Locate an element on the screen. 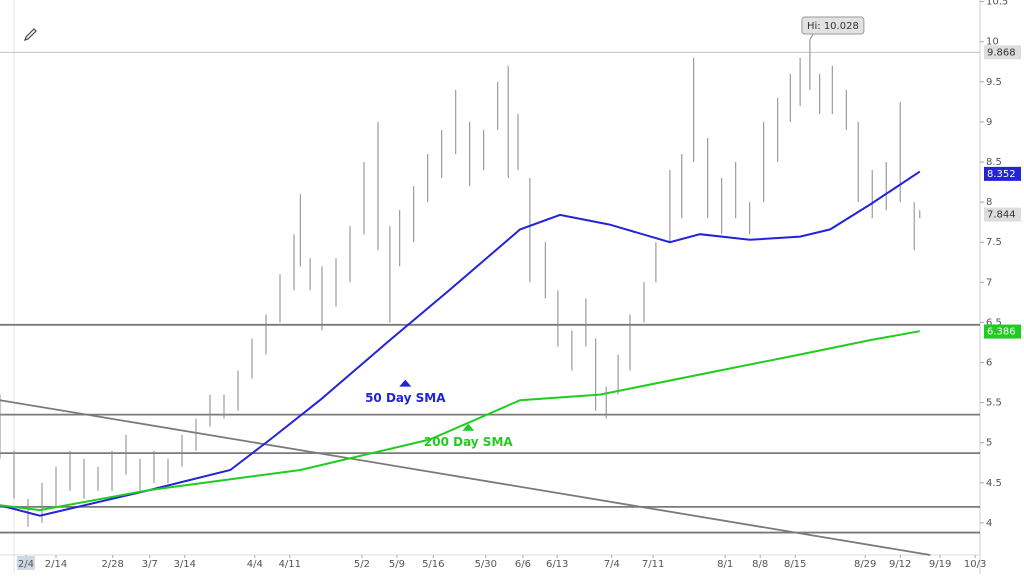 The height and width of the screenshot is (578, 1024). y-tick-label: 10 is located at coordinates (992, 42).